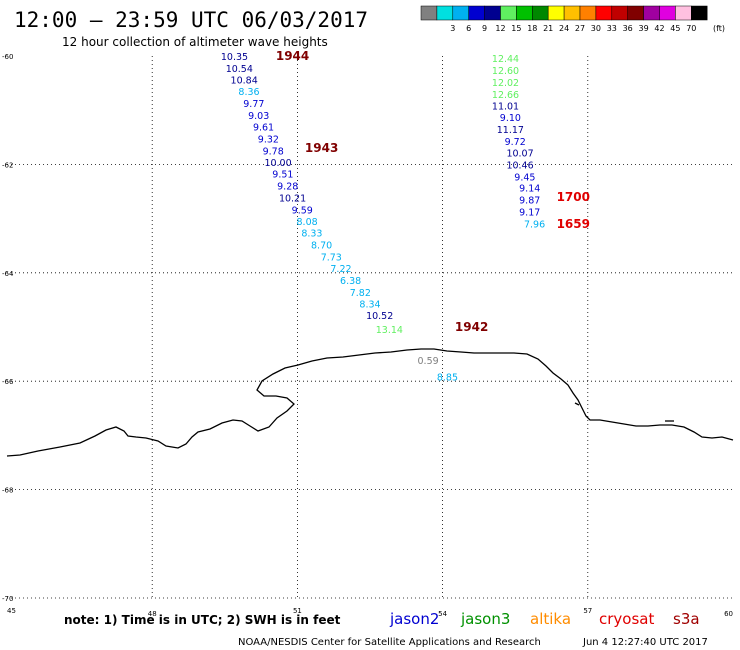  I want to click on legend-label: 45, so click(675, 28).